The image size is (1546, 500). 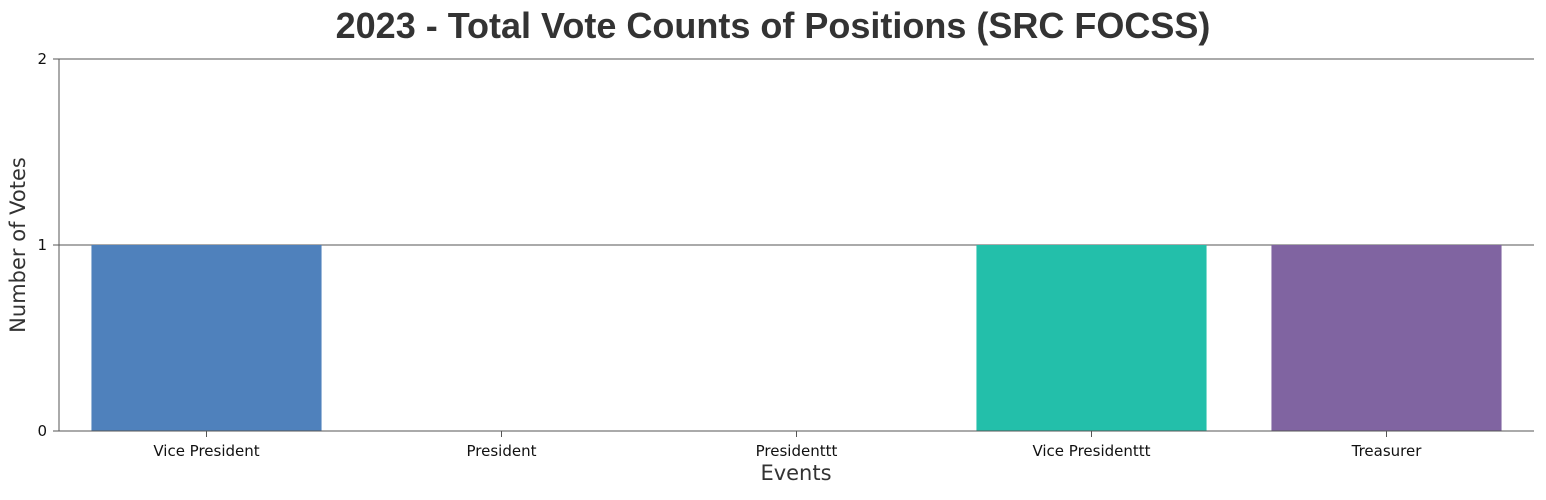 I want to click on y-tick-label: 1, so click(x=42, y=245).